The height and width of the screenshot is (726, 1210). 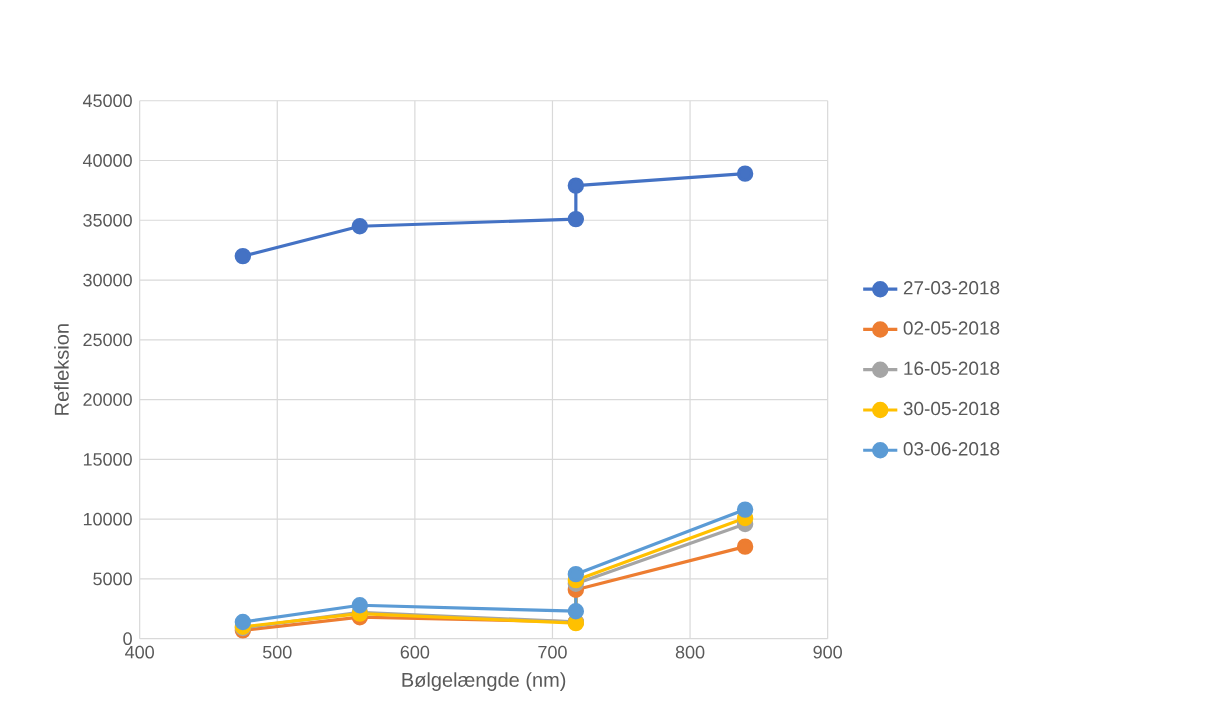 I want to click on y-tick-label: 45000, so click(x=107, y=101).